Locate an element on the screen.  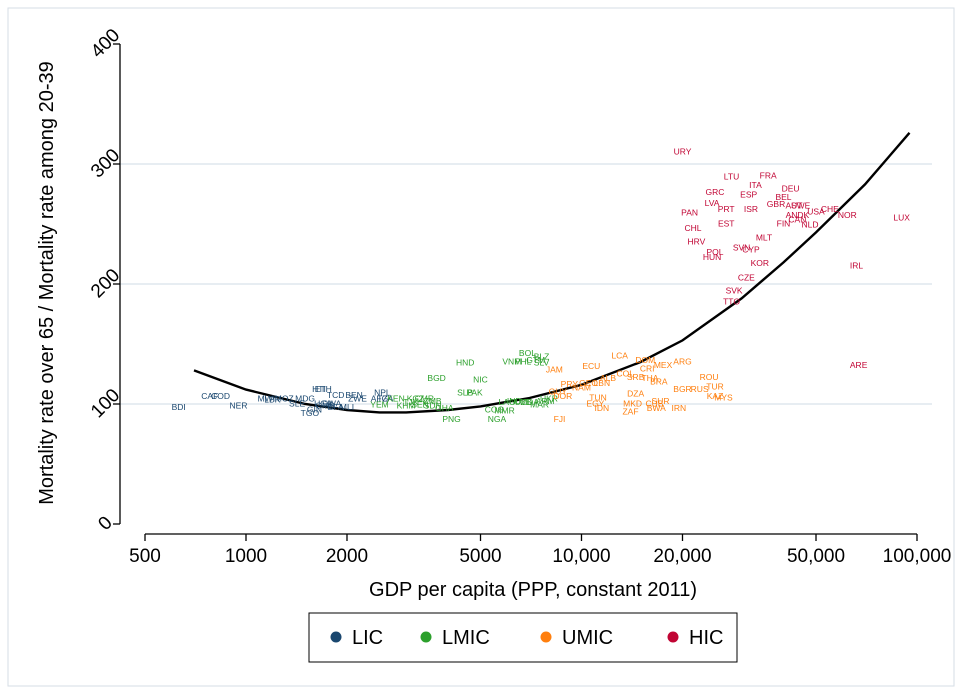
point-chl: CHL is located at coordinates (693, 228).